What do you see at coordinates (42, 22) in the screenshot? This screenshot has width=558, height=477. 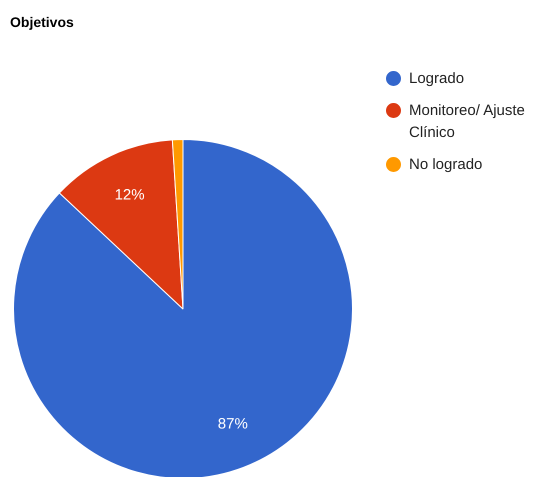 I see `chart-title: Objetivos` at bounding box center [42, 22].